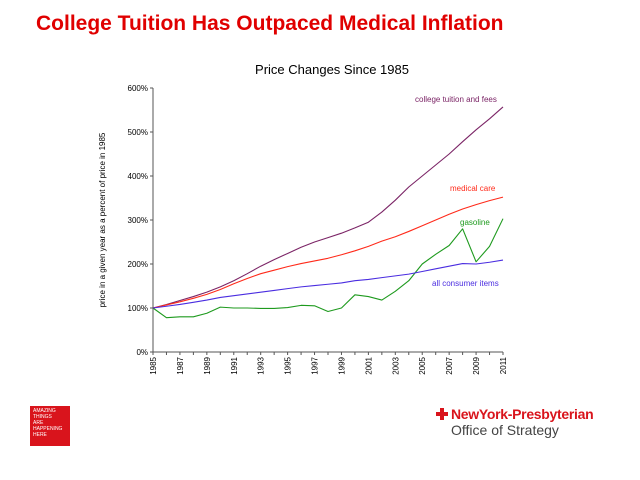 The image size is (640, 480). What do you see at coordinates (465, 283) in the screenshot?
I see `series-label: all consumer items` at bounding box center [465, 283].